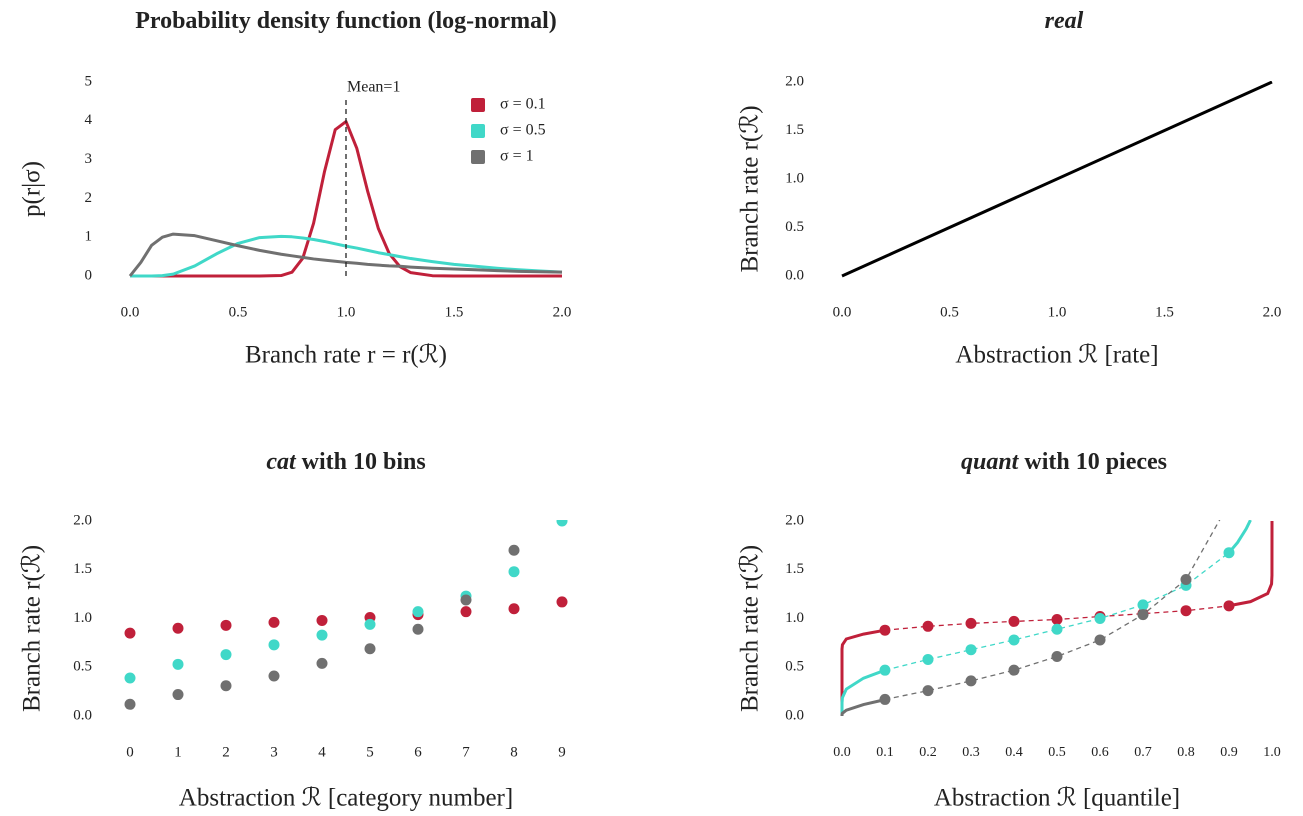 This screenshot has width=1303, height=816. I want to click on x-tick-label: 0.1, so click(885, 752).